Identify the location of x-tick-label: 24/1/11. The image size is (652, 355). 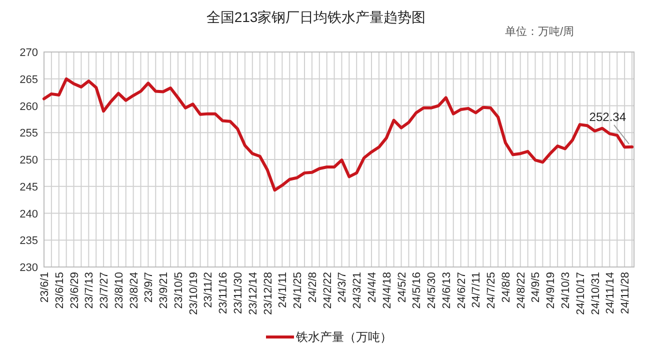
(283, 290).